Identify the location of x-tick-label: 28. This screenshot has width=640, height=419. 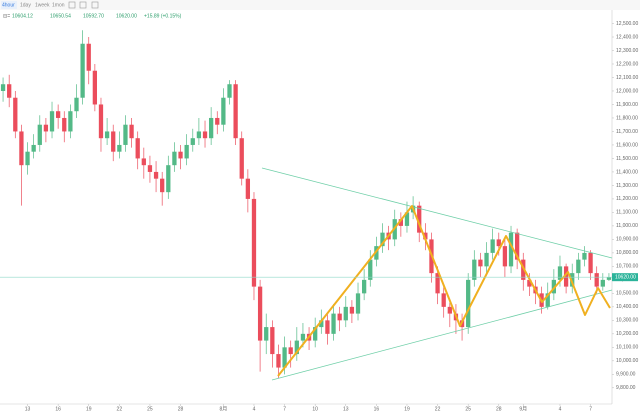
(181, 409).